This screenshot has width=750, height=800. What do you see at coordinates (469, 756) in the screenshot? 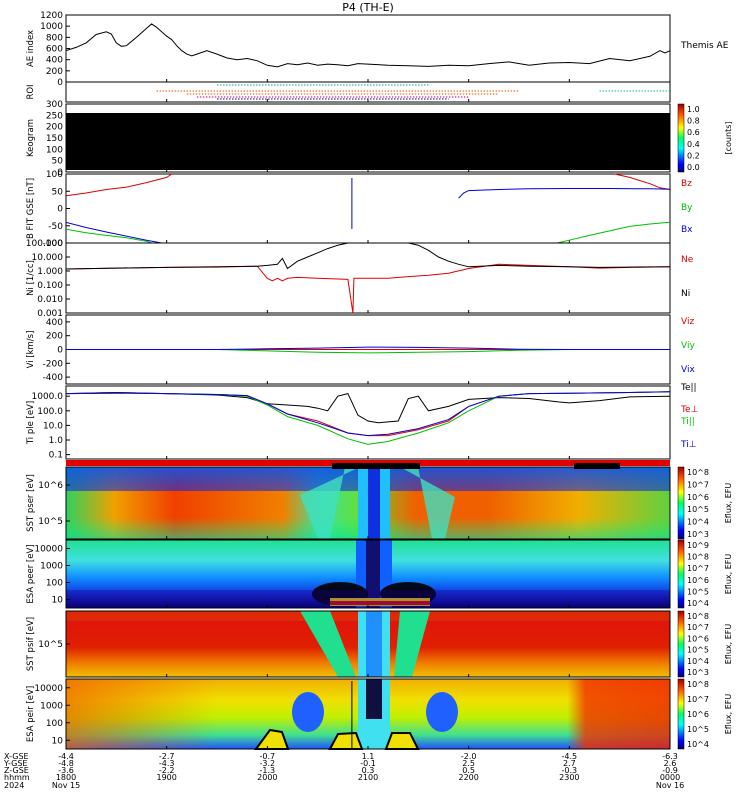
I see `coord-value: -2.0` at bounding box center [469, 756].